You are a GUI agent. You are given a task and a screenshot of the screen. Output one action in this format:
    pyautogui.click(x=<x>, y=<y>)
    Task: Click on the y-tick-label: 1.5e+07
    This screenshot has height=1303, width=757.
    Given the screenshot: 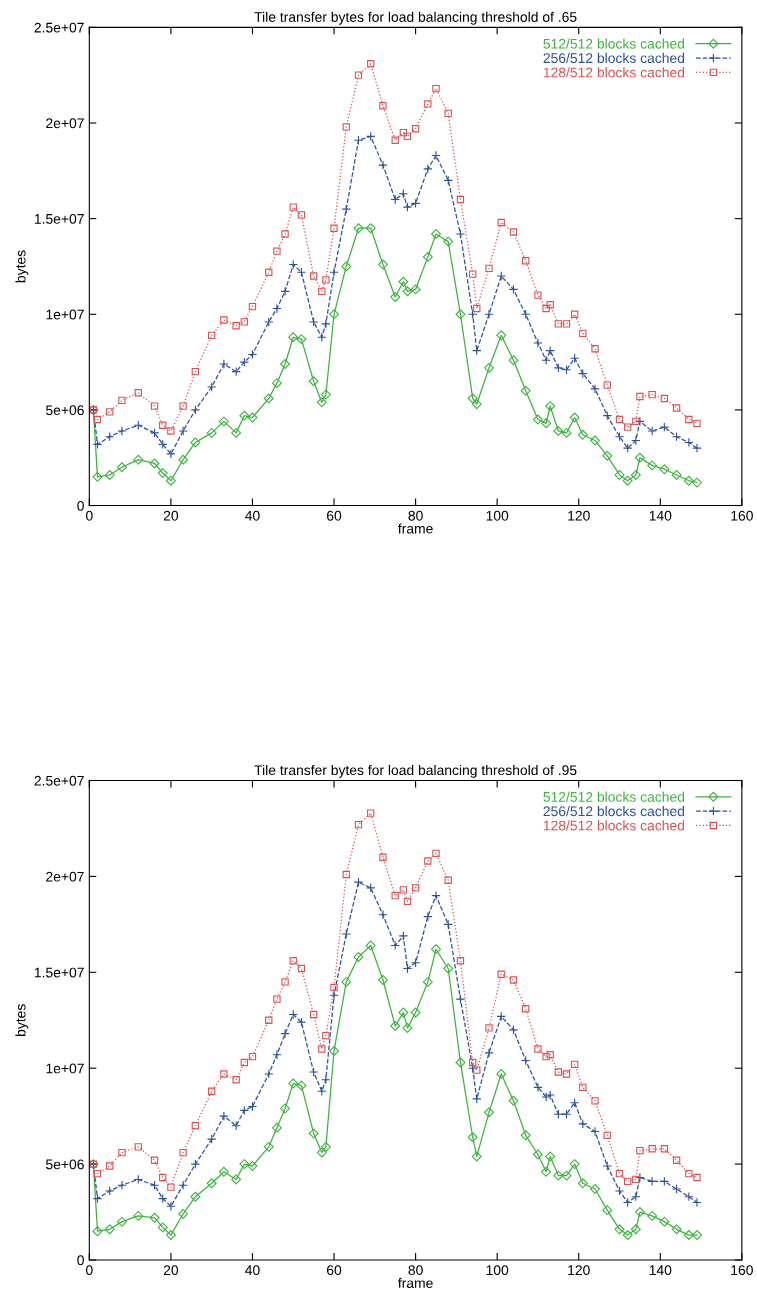 What is the action you would take?
    pyautogui.click(x=59, y=972)
    